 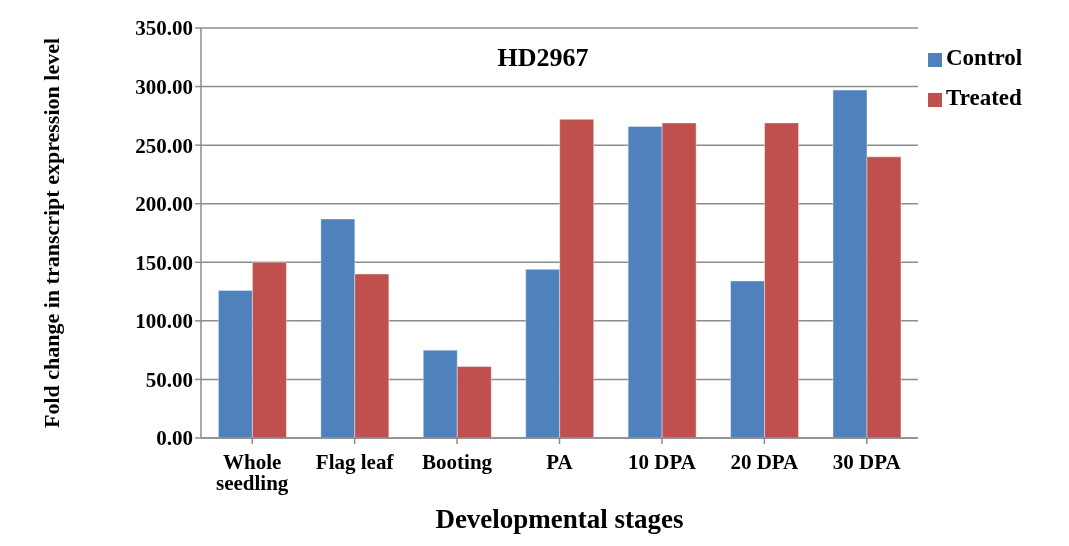 I want to click on y-tick-label: 100.00, so click(x=164, y=321).